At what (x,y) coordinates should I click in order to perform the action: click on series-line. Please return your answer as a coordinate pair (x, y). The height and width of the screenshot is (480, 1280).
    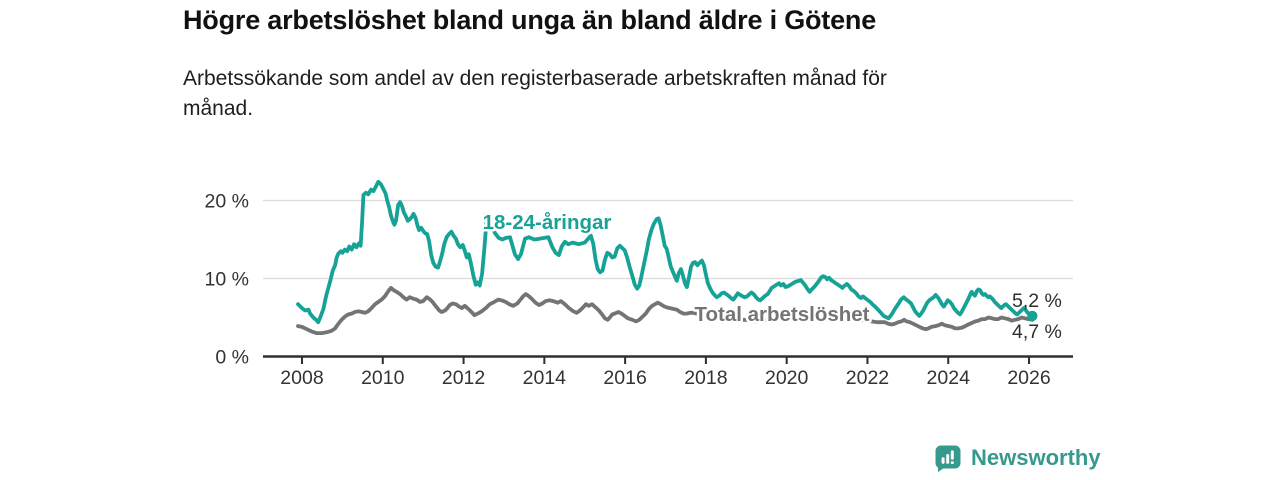
    Looking at the image, I should click on (665, 310).